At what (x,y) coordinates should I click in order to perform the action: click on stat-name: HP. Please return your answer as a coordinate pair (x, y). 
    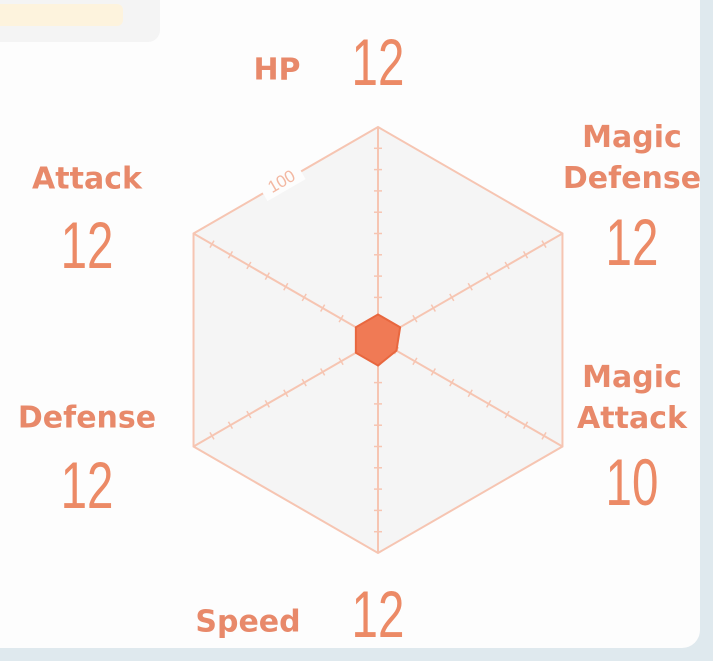
    Looking at the image, I should click on (277, 70).